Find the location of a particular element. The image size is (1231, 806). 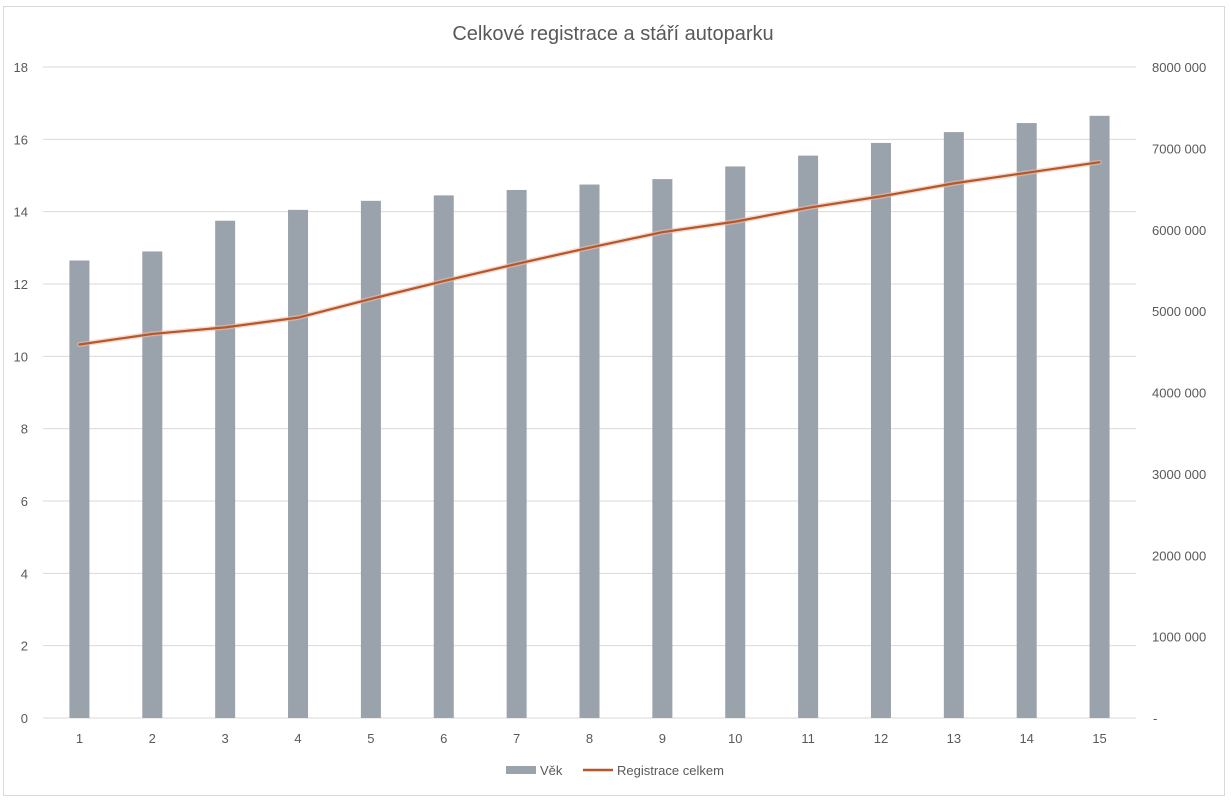

right-axis-tick-label: 6000 000 is located at coordinates (1179, 230).